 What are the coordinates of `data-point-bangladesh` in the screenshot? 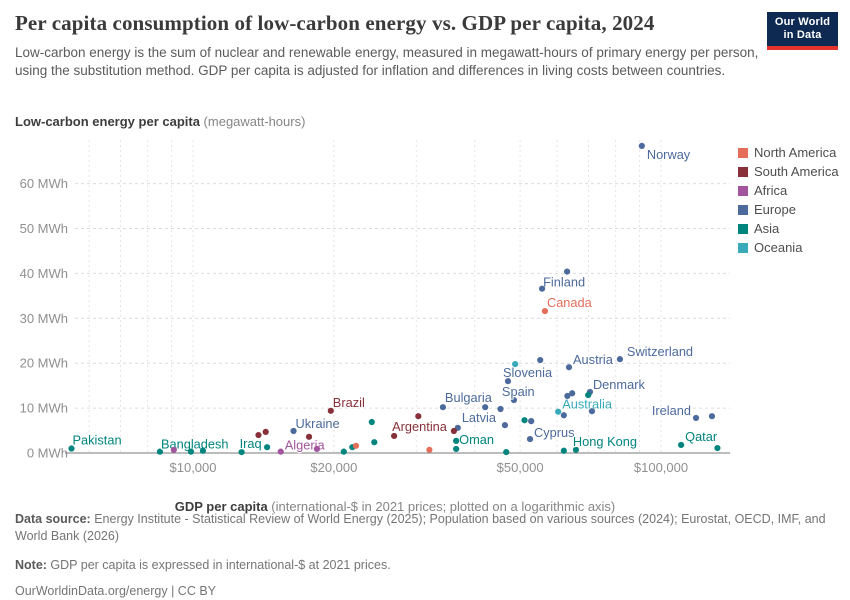 It's located at (160, 451).